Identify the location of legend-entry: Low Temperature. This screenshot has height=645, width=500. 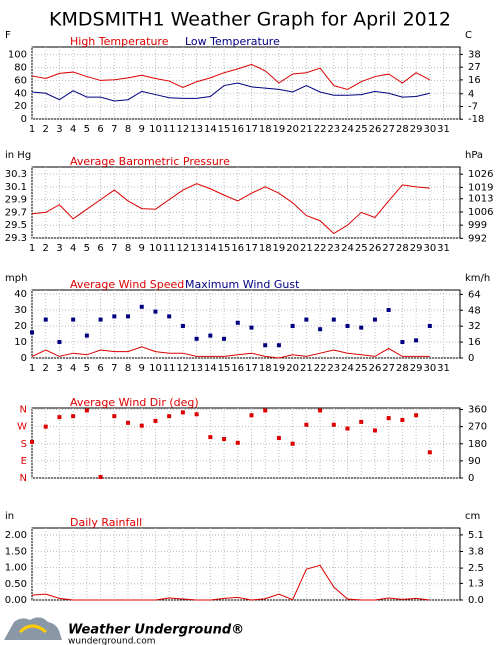
(232, 41).